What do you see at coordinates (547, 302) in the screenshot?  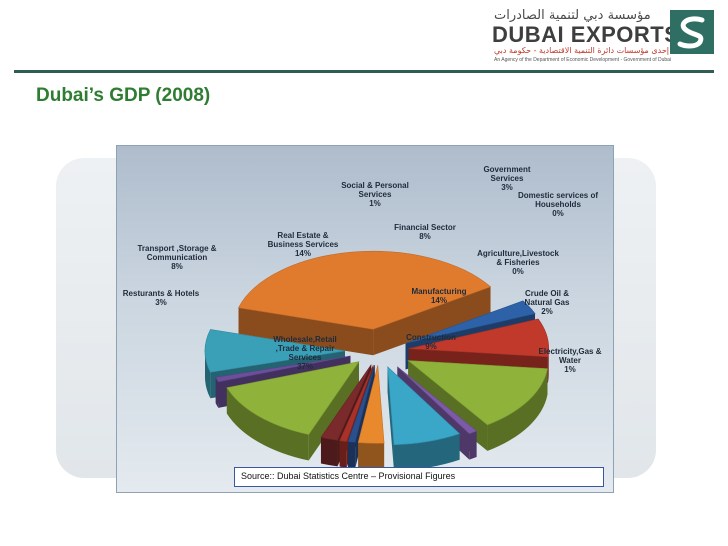 I see `slice-label: Crude Oil & Natural Gas 2%` at bounding box center [547, 302].